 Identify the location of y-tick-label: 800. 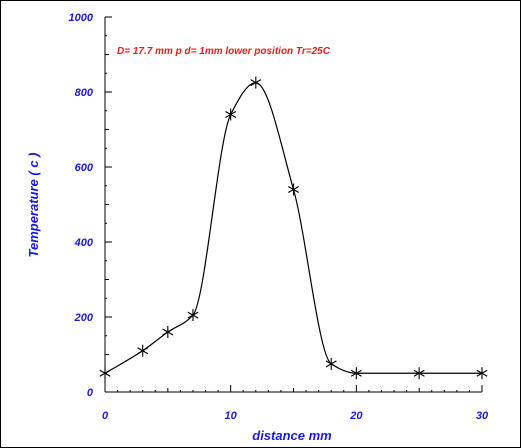
(84, 93).